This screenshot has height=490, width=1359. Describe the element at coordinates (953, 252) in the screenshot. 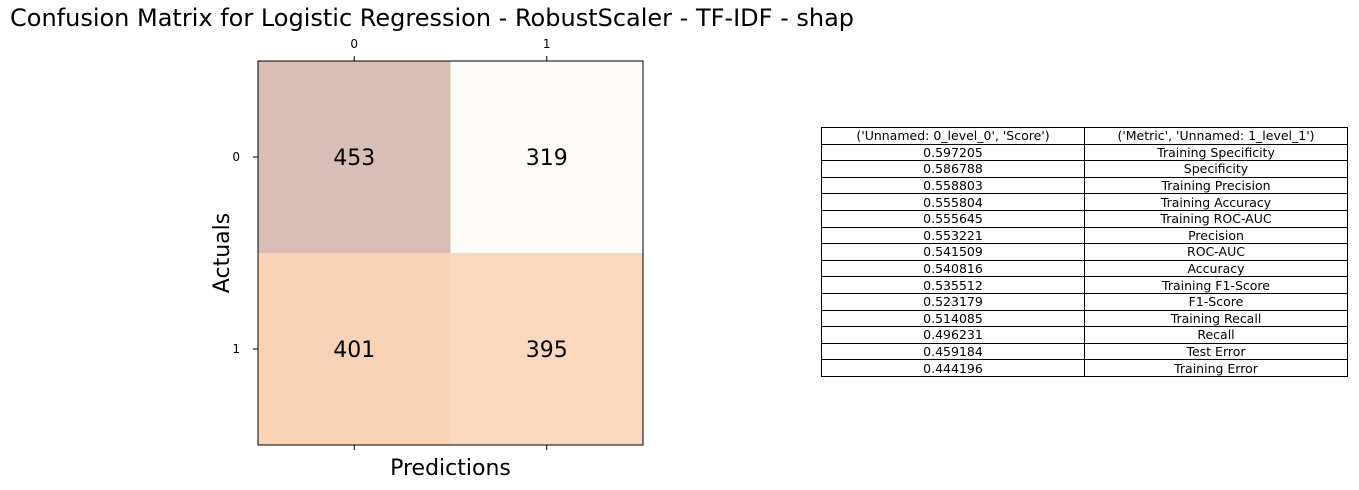

I see `table-cell-score: 0.541509` at that location.